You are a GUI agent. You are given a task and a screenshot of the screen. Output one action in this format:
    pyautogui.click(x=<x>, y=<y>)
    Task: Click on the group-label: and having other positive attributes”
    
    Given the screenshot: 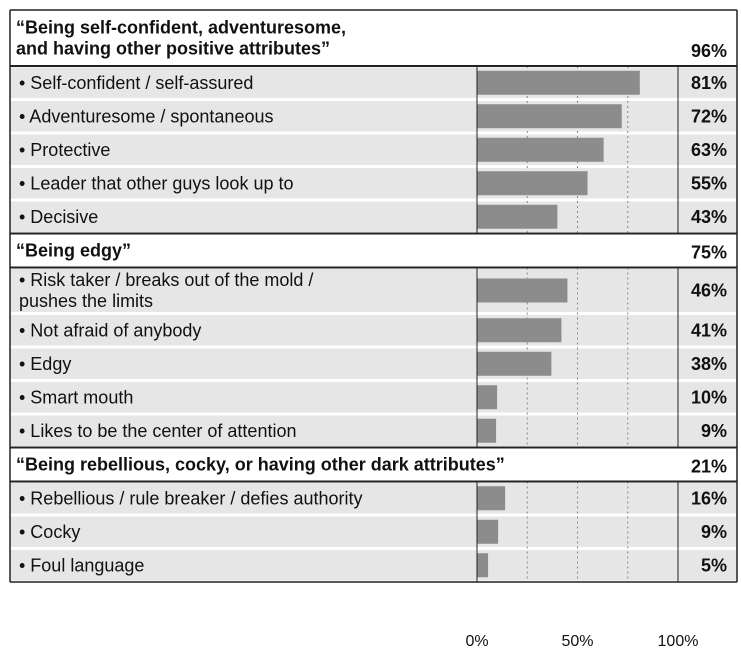 What is the action you would take?
    pyautogui.click(x=173, y=49)
    